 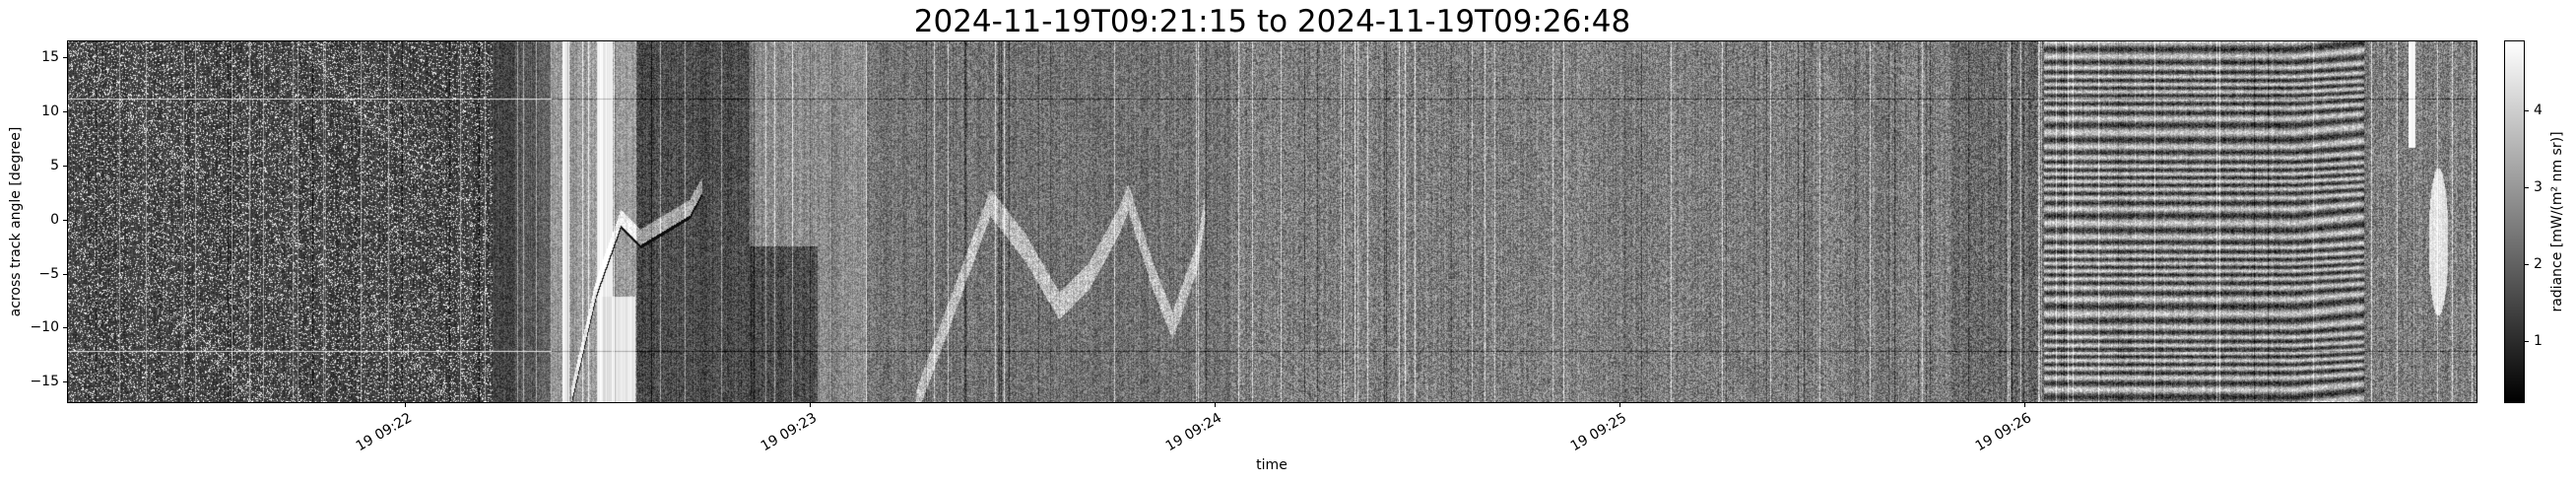 What do you see at coordinates (1272, 465) in the screenshot?
I see `x-axis-label: time` at bounding box center [1272, 465].